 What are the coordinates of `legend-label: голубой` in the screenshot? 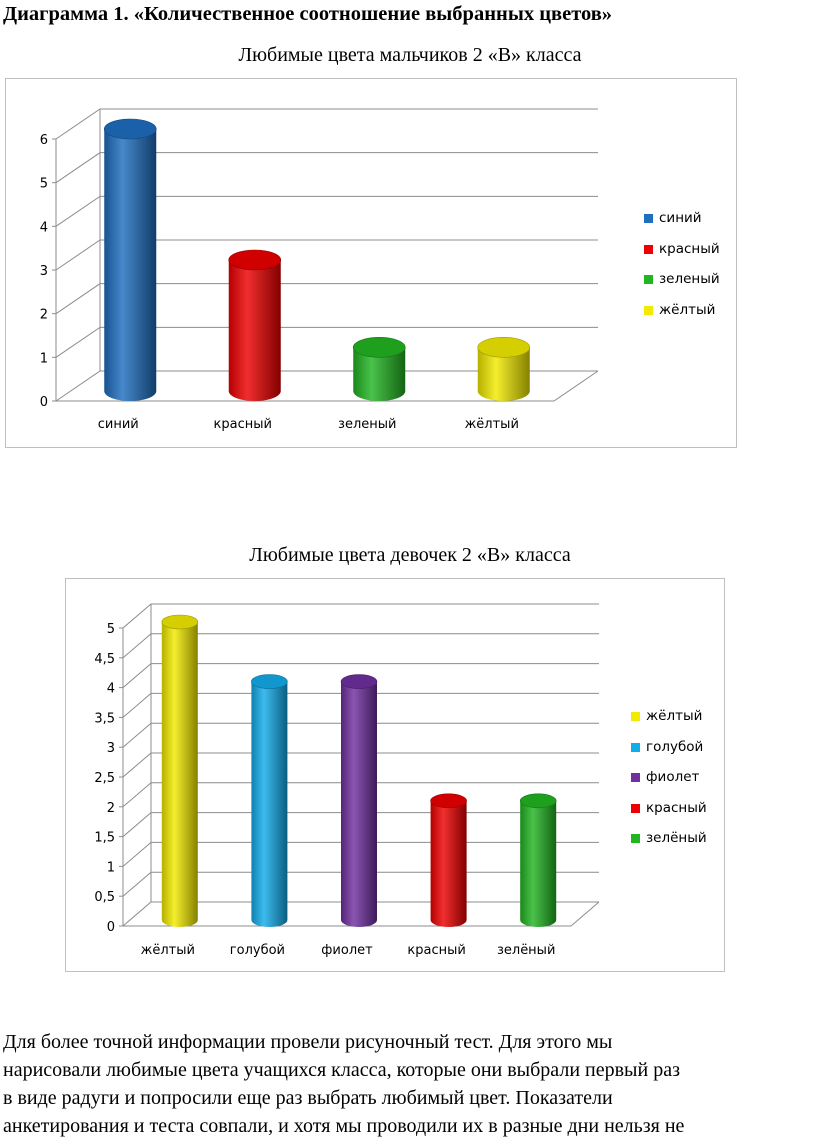 It's located at (675, 746).